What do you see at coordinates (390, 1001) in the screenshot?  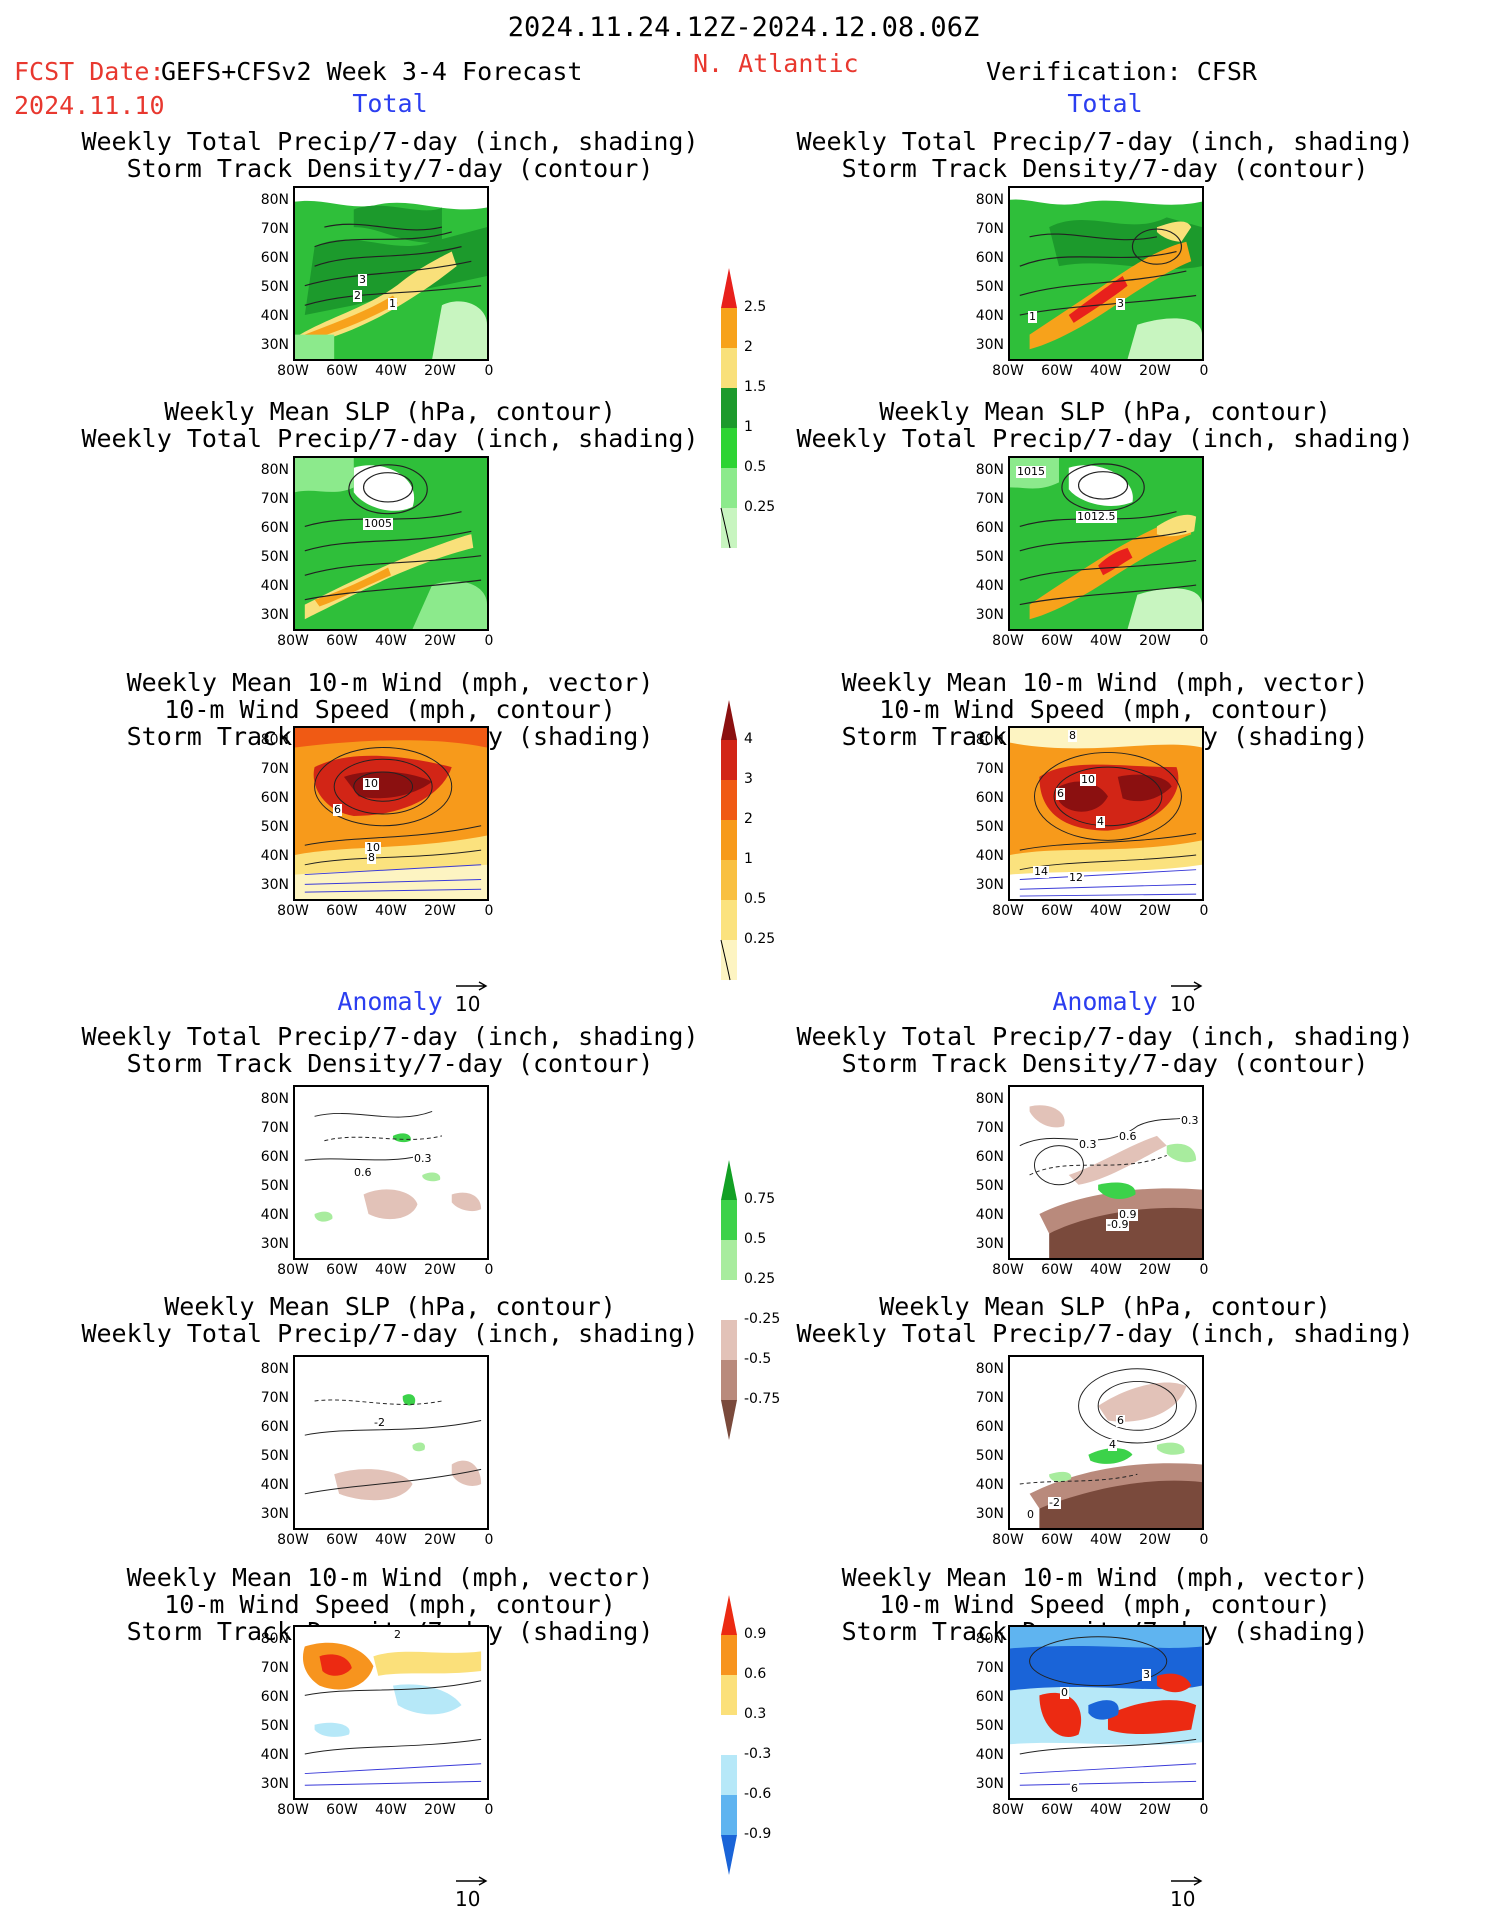 I see `section-anomaly-left: Anomaly` at bounding box center [390, 1001].